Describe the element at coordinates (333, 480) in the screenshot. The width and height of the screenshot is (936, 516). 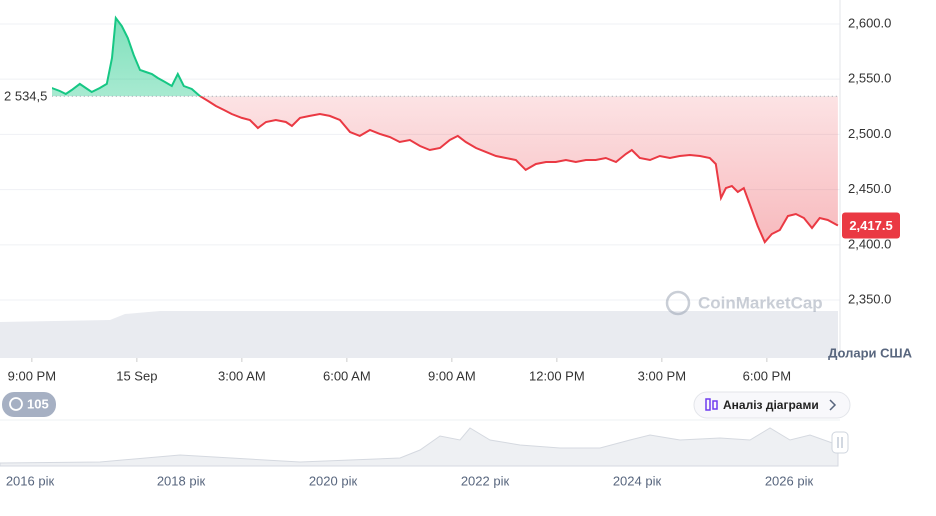
I see `navigator-label: 2020 рік` at that location.